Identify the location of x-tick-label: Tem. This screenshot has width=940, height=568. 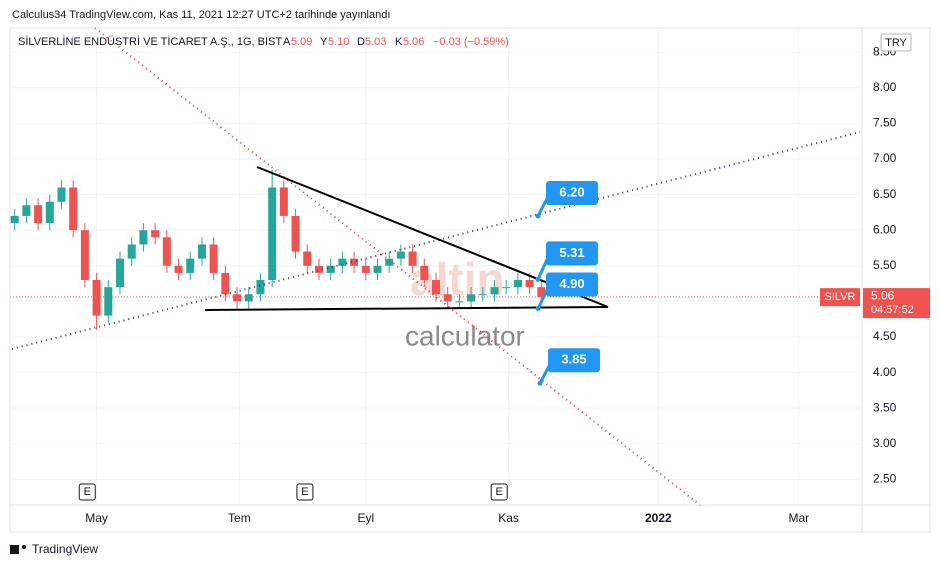
(239, 518).